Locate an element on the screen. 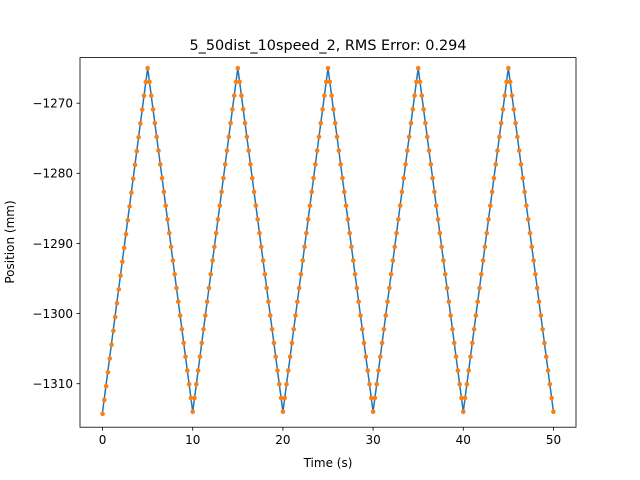  y-tick-label: −1310 is located at coordinates (52, 384).